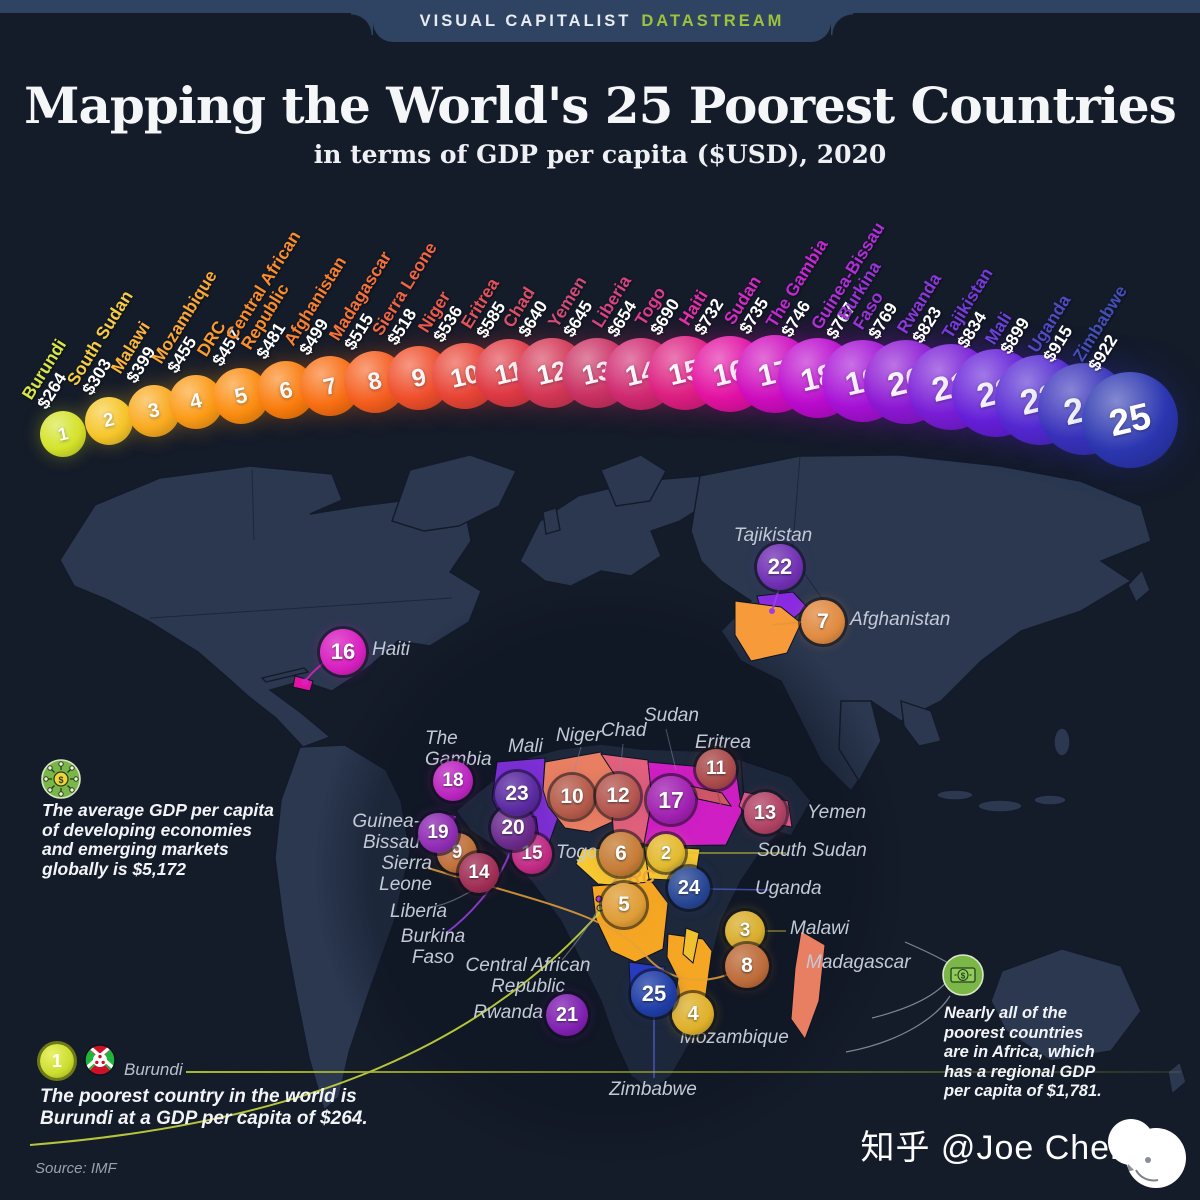  What do you see at coordinates (528, 976) in the screenshot?
I see `map-label-central-african-republic: Central African Republic` at bounding box center [528, 976].